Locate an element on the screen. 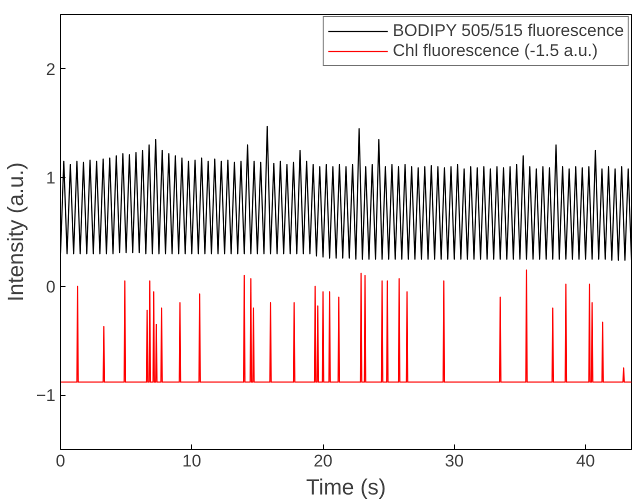 The image size is (633, 502). y-tick-label: −1 is located at coordinates (46, 396).